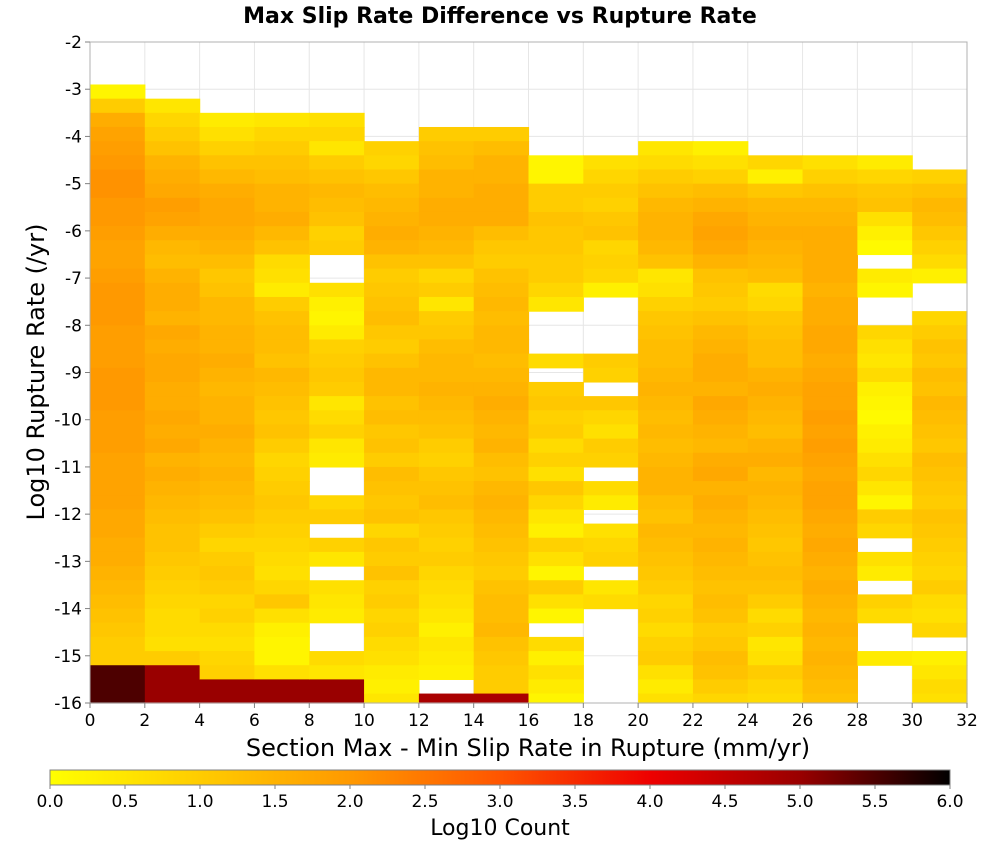 This screenshot has height=850, width=1000. I want to click on y-axis-ticks: -2 -3 -4 -5 -6 -7 -8 -9 -10 -11 -12 -13 -14 -15 -16, so click(72, 373).